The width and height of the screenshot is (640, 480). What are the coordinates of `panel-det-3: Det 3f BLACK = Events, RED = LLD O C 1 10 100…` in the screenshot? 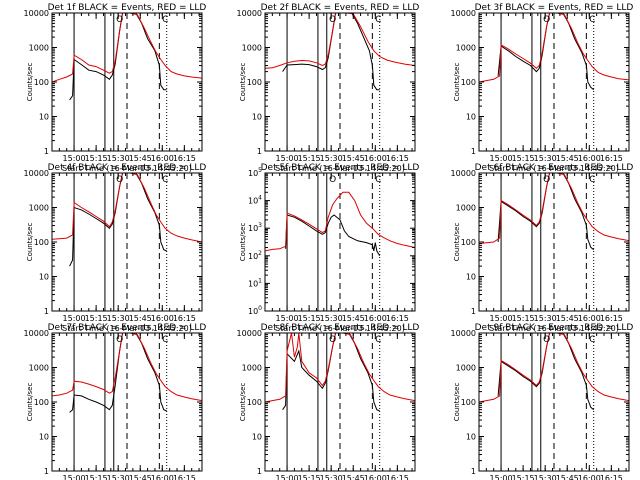 It's located at (542, 88).